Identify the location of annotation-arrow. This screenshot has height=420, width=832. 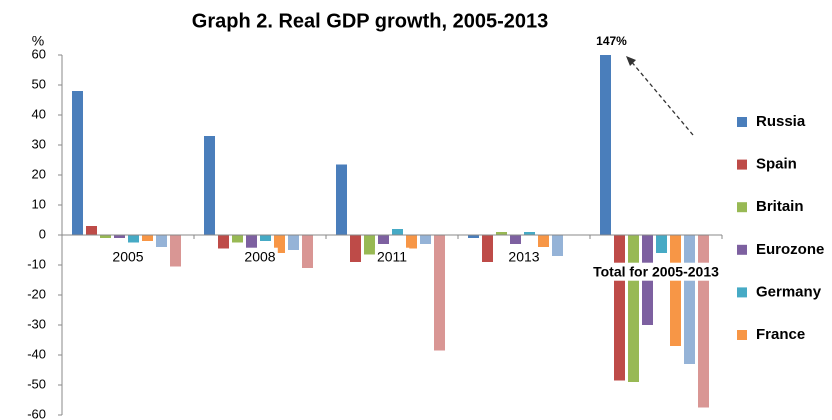
(661, 97).